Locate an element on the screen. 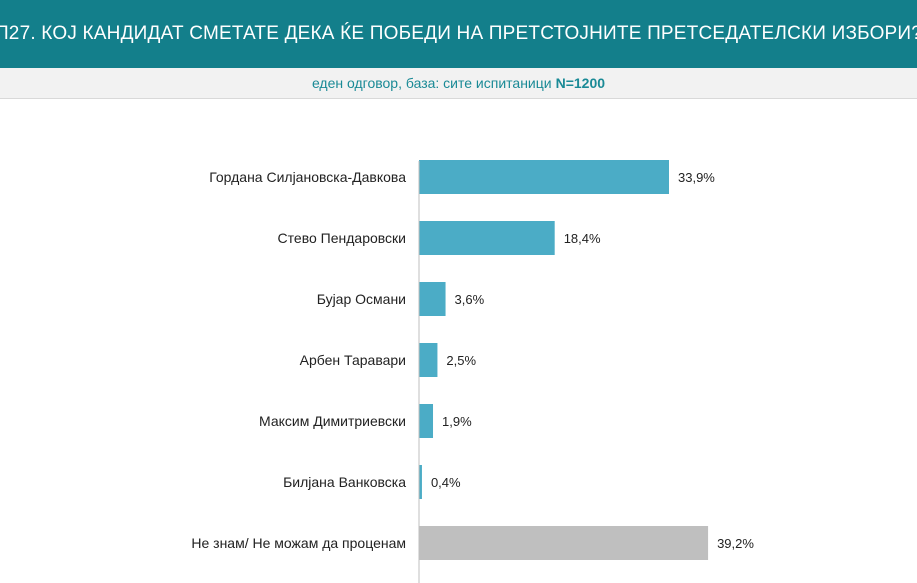 The width and height of the screenshot is (917, 583). category-label: Стево Пендаровски is located at coordinates (342, 238).